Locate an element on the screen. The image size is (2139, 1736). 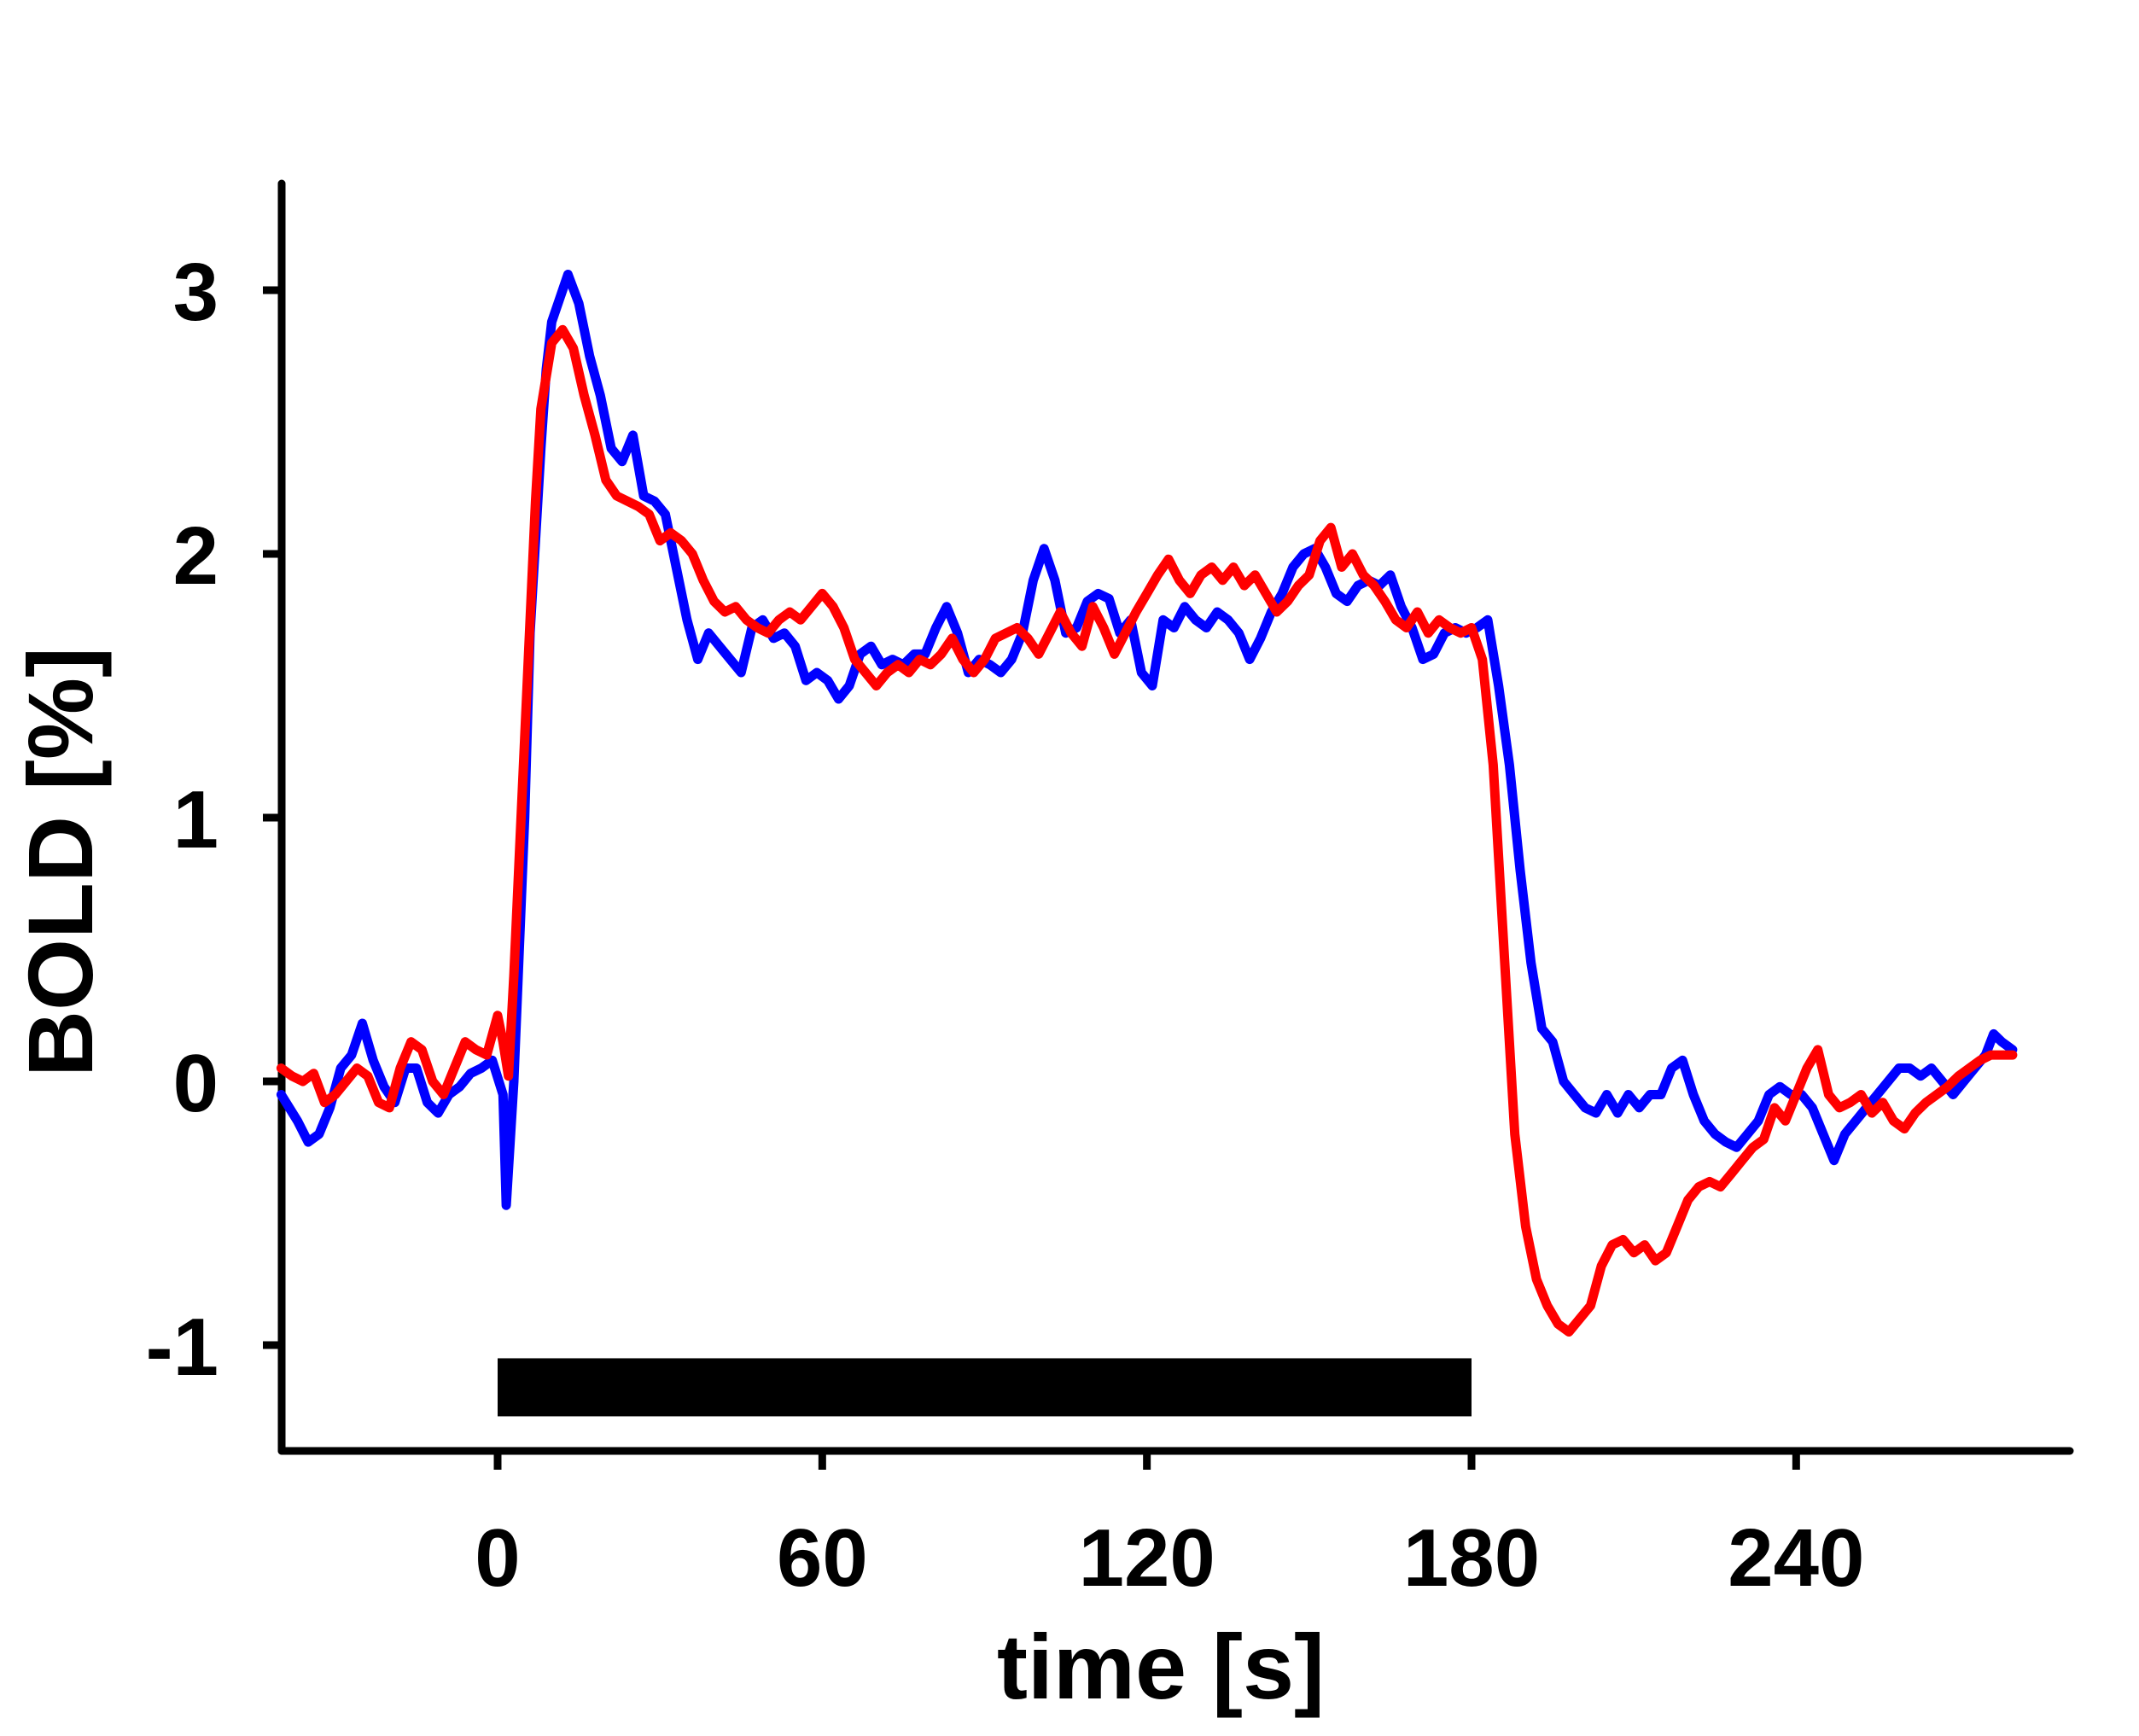
stimulus-bar is located at coordinates (985, 1387).